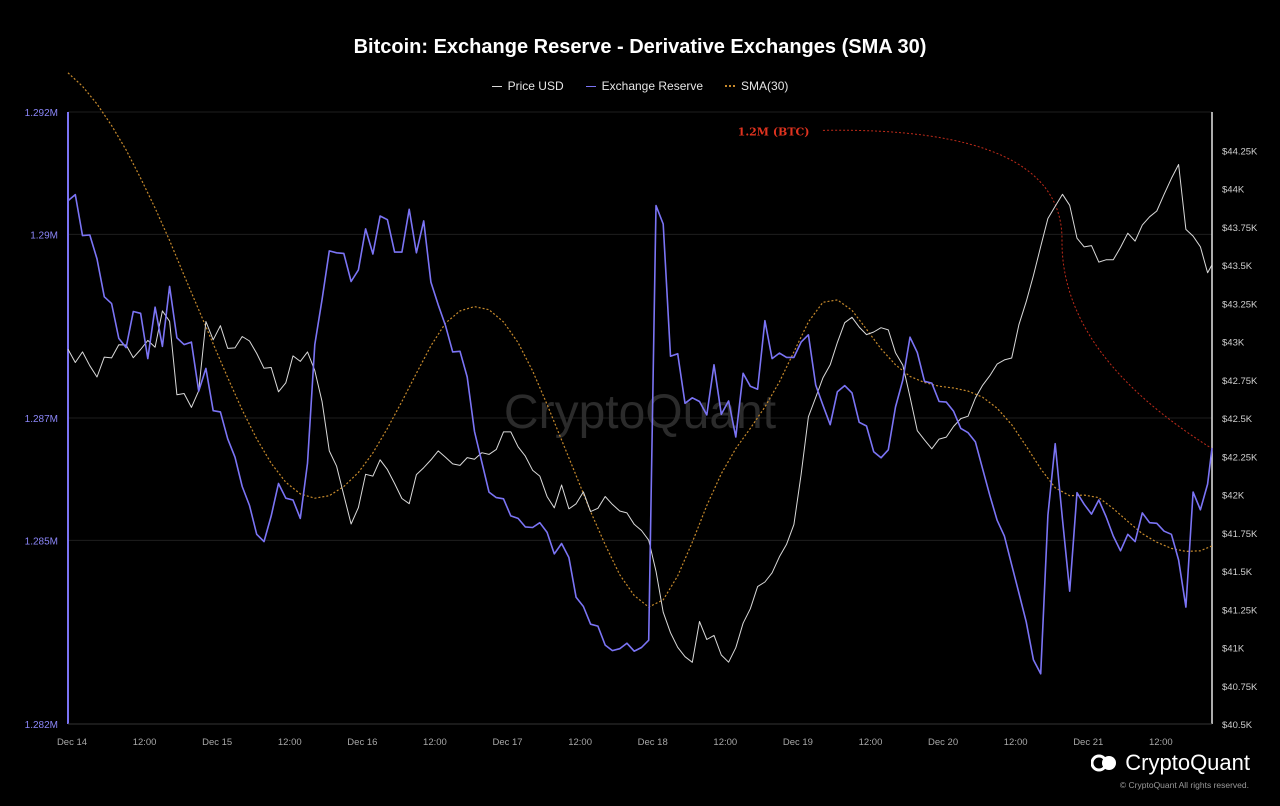  Describe the element at coordinates (72, 742) in the screenshot. I see `x-tick-label: Dec 14` at that location.